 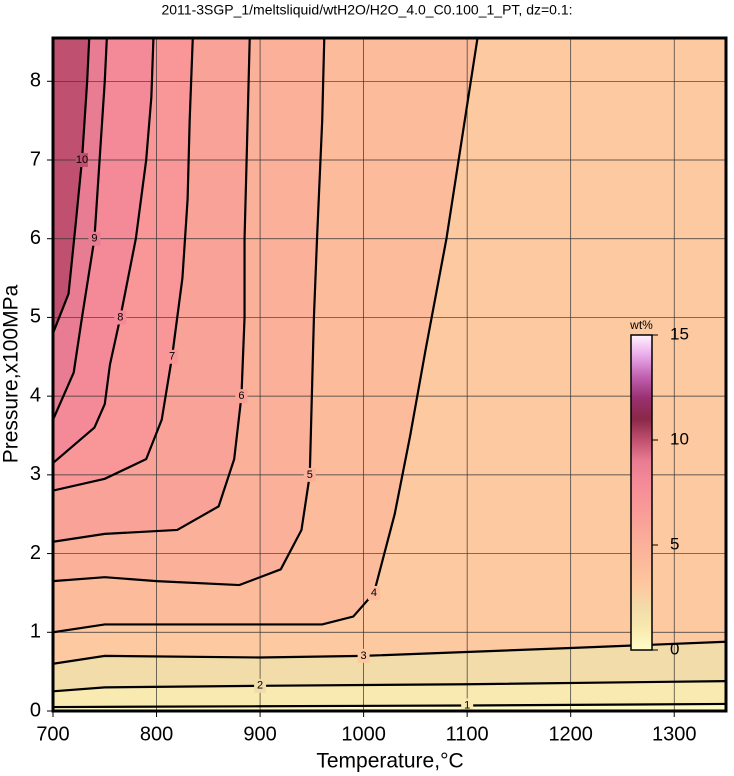 I want to click on contour-label: 2, so click(x=260, y=686).